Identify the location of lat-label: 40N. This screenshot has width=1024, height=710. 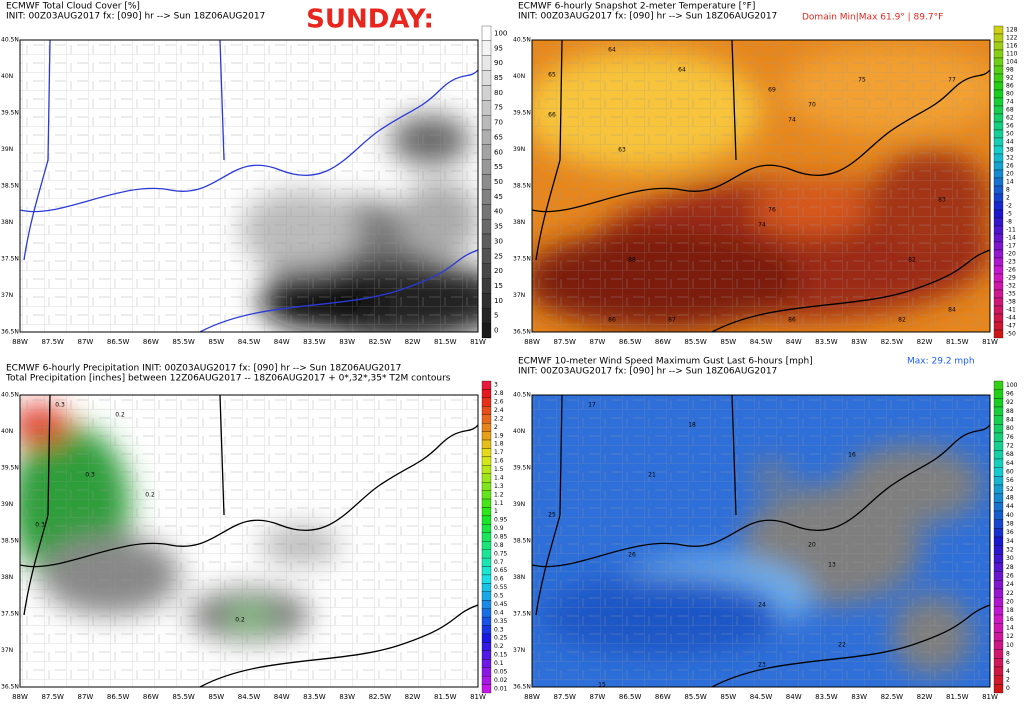
(7, 431).